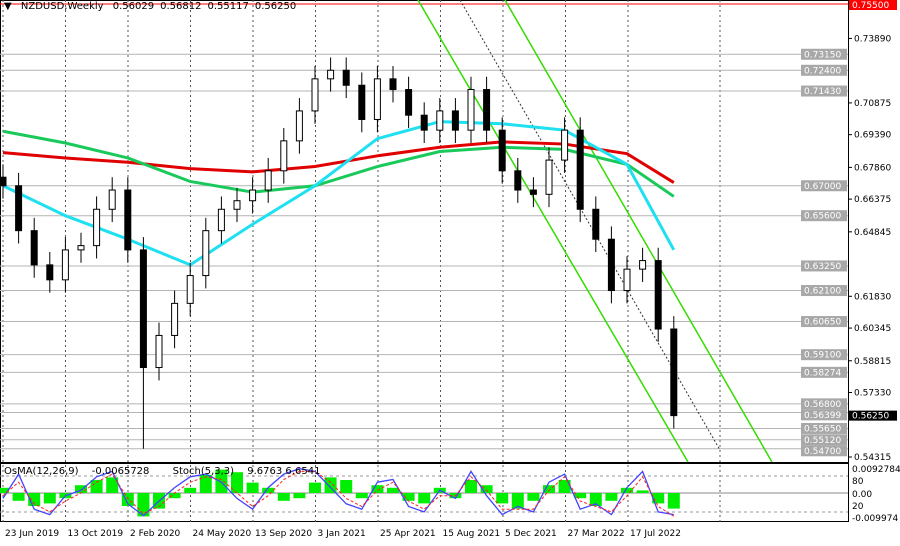  I want to click on stoch-main-line, so click(338, 492).